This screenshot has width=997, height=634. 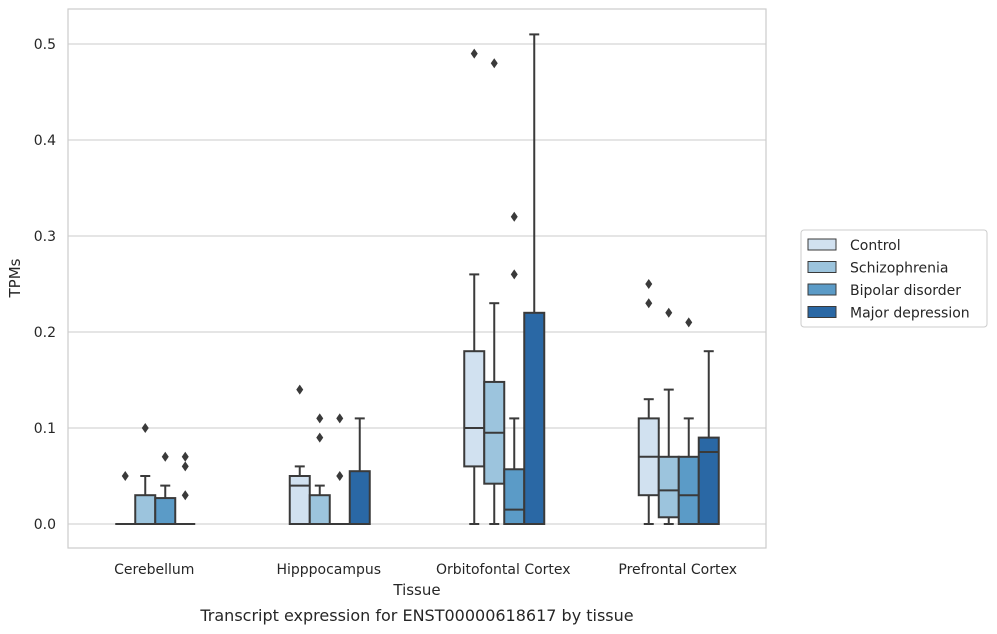 What do you see at coordinates (45, 45) in the screenshot?
I see `y-tick-label: 0.5` at bounding box center [45, 45].